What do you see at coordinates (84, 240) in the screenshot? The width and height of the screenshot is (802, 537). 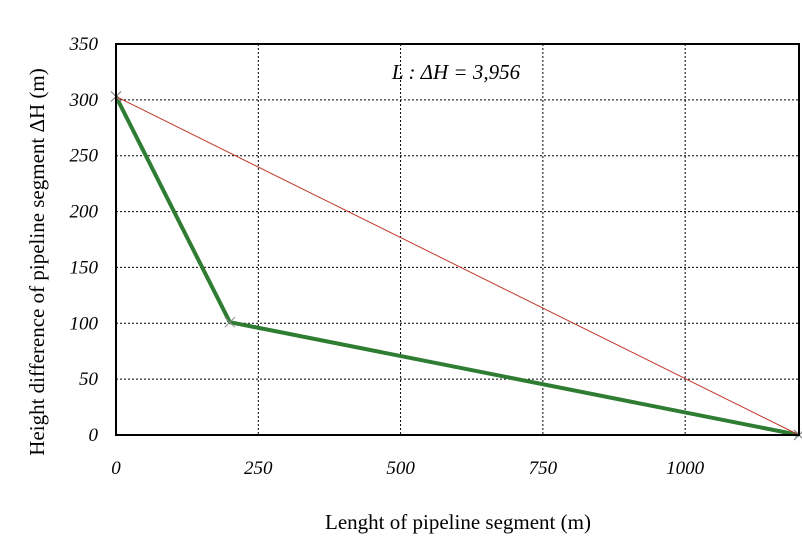 I see `y-tick-labels: 0 50 100 150 200 250 300 350` at bounding box center [84, 240].